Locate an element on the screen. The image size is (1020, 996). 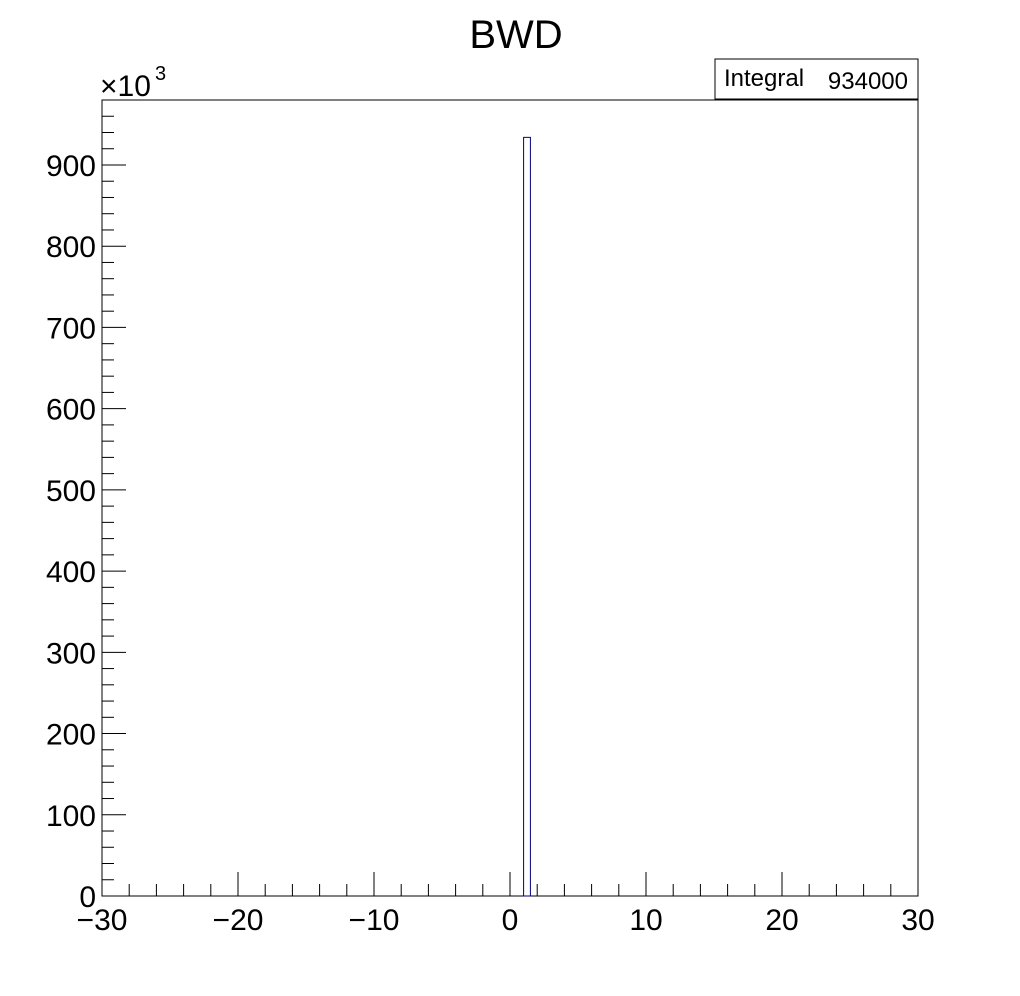
x-tick-label: 10 is located at coordinates (645, 920).